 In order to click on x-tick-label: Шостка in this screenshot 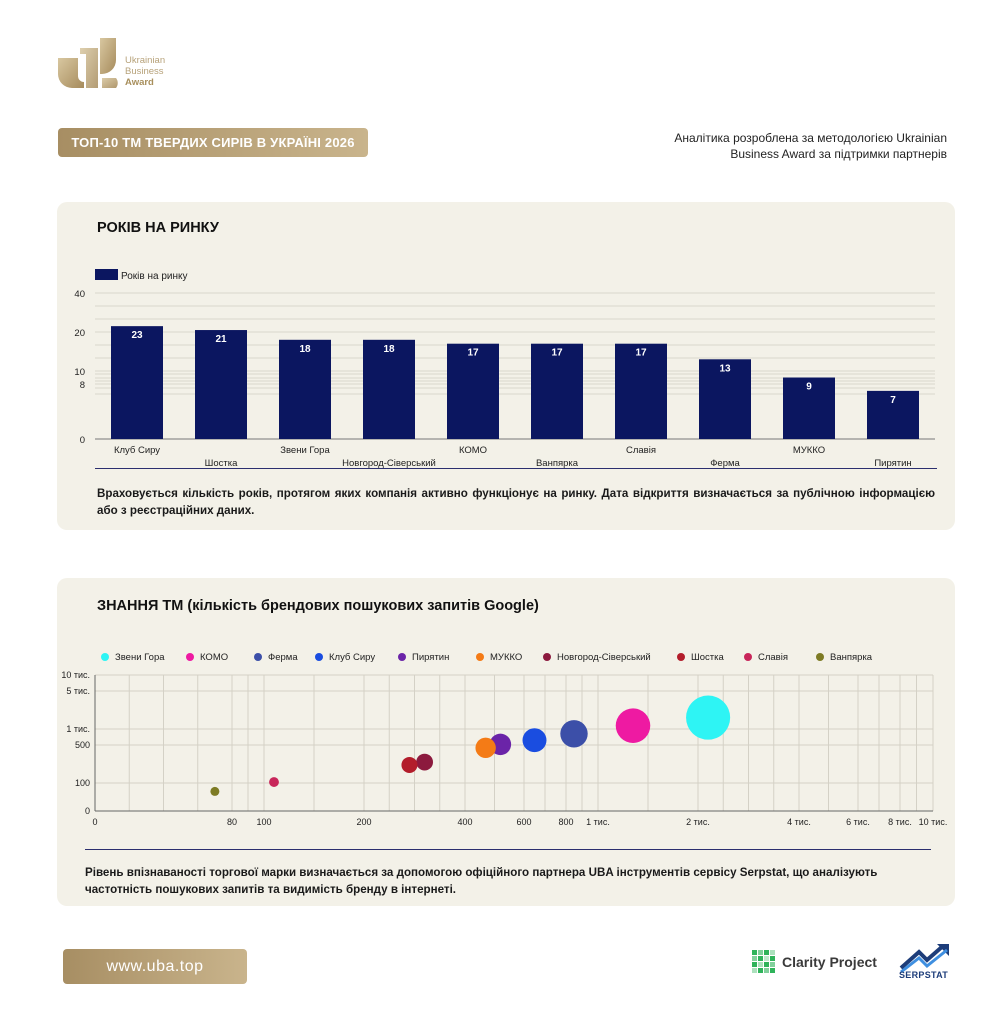, I will do `click(221, 463)`.